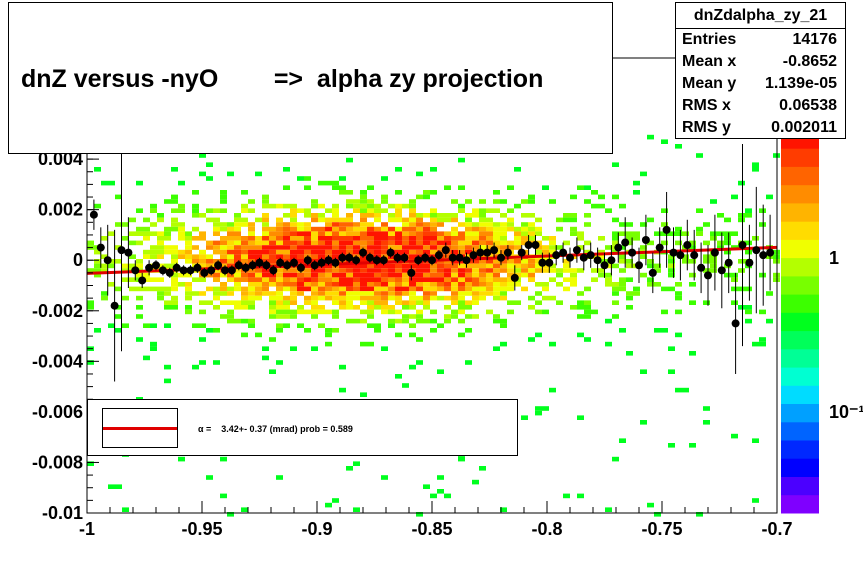 The image size is (863, 571). I want to click on stats-row-rms-x: RMS x 0.06538, so click(759, 106).